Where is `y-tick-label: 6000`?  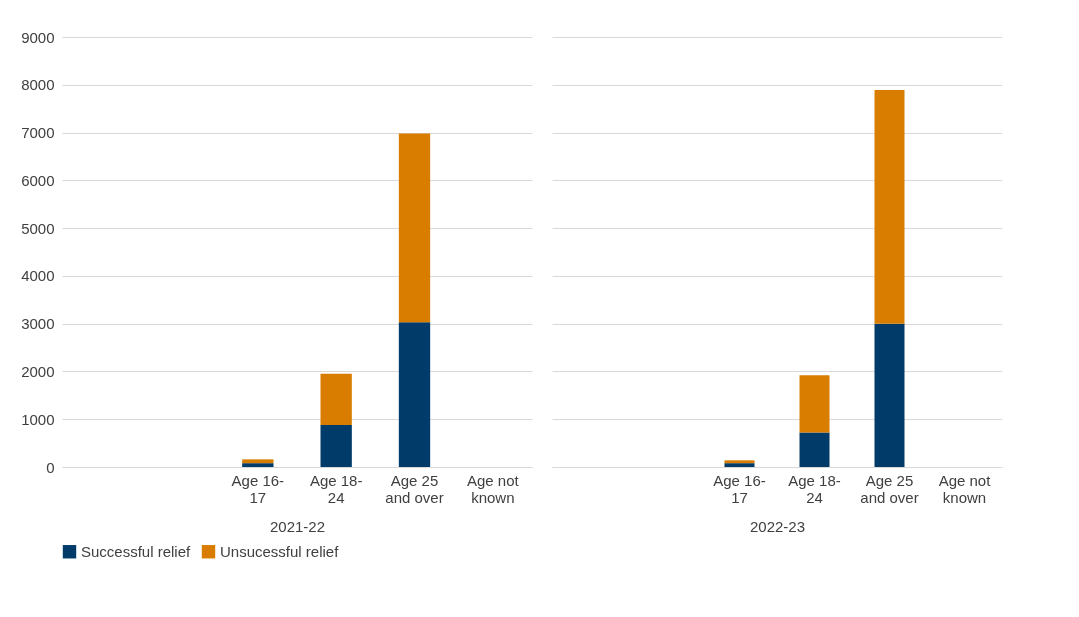 y-tick-label: 6000 is located at coordinates (38, 180).